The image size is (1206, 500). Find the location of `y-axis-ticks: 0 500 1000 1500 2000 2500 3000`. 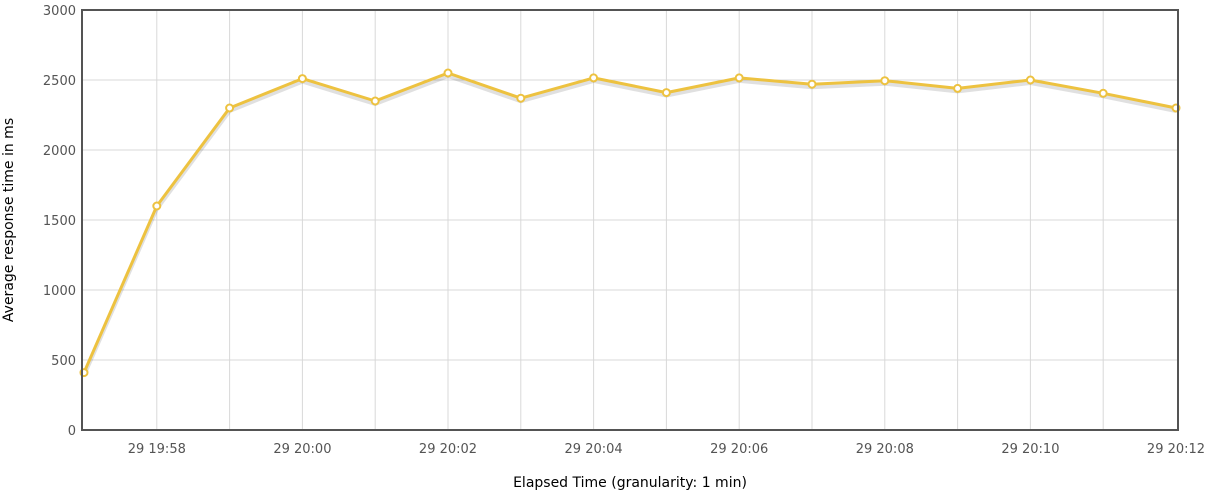

y-axis-ticks: 0 500 1000 1500 2000 2500 3000 is located at coordinates (59, 221).